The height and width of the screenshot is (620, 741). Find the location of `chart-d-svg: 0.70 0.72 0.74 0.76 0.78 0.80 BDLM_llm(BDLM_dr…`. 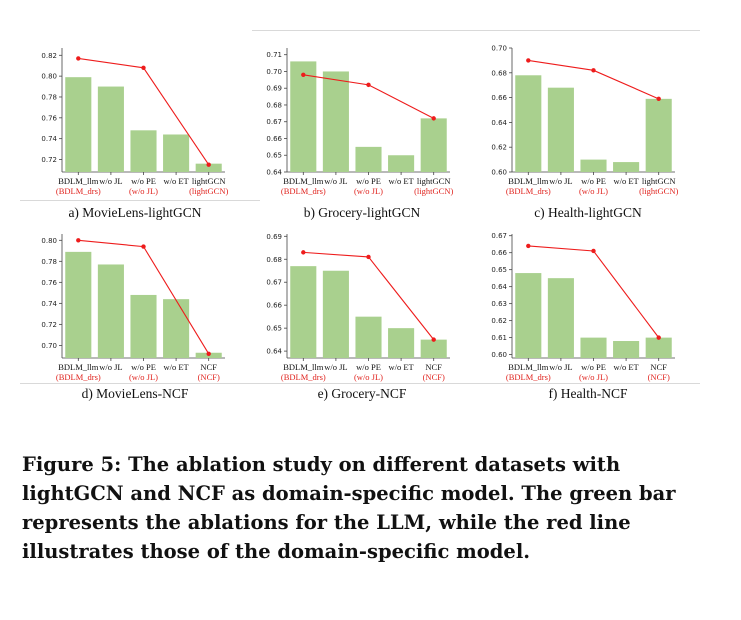

chart-d-svg: 0.70 0.72 0.74 0.76 0.78 0.80 BDLM_llm(BDLM_dr… is located at coordinates (133, 308).